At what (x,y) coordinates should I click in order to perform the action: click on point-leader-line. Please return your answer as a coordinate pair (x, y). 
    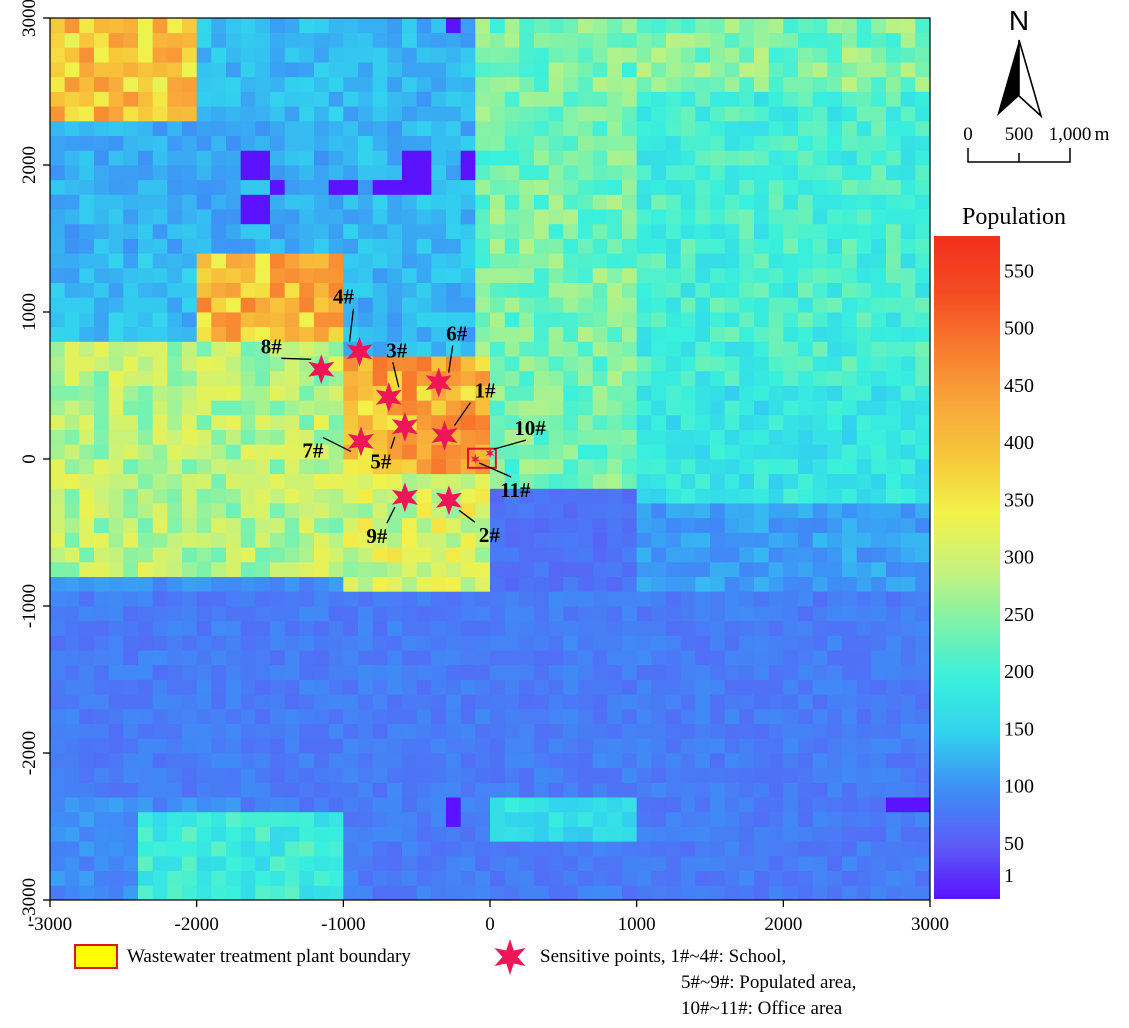
    Looking at the image, I should click on (351, 325).